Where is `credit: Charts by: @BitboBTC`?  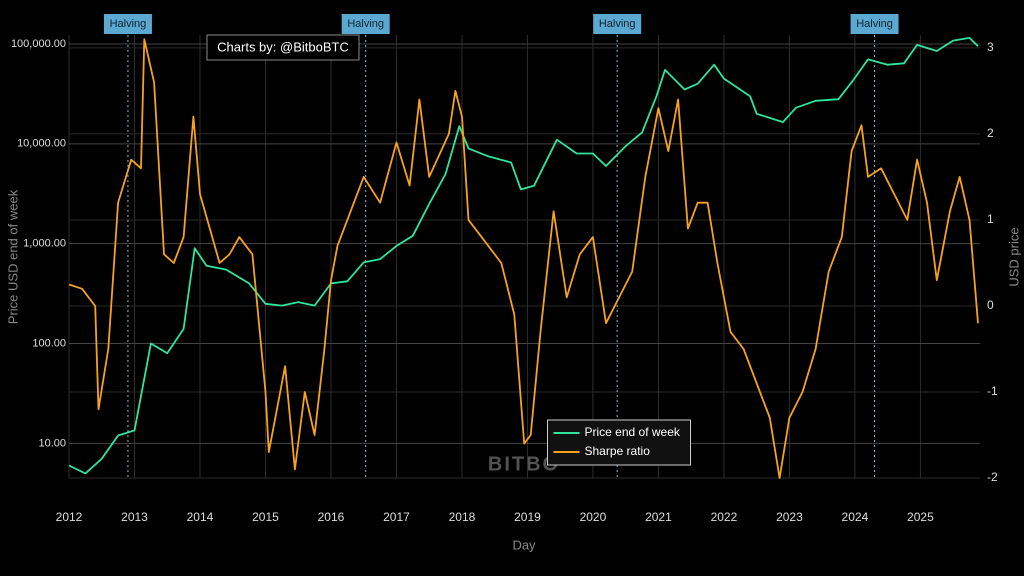 credit: Charts by: @BitboBTC is located at coordinates (283, 46).